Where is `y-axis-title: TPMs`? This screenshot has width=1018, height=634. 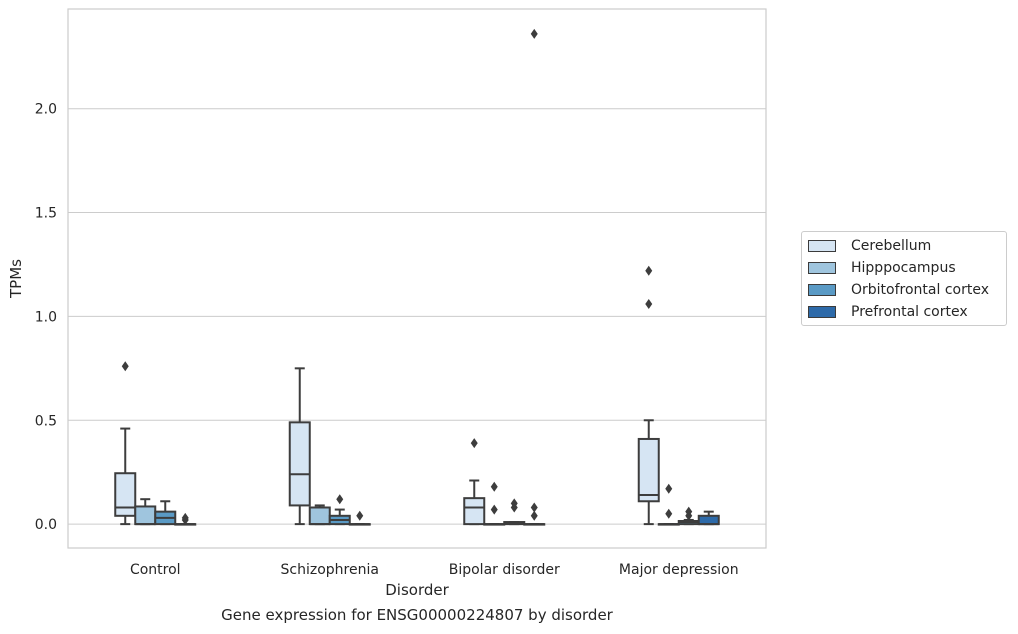 y-axis-title: TPMs is located at coordinates (16, 279).